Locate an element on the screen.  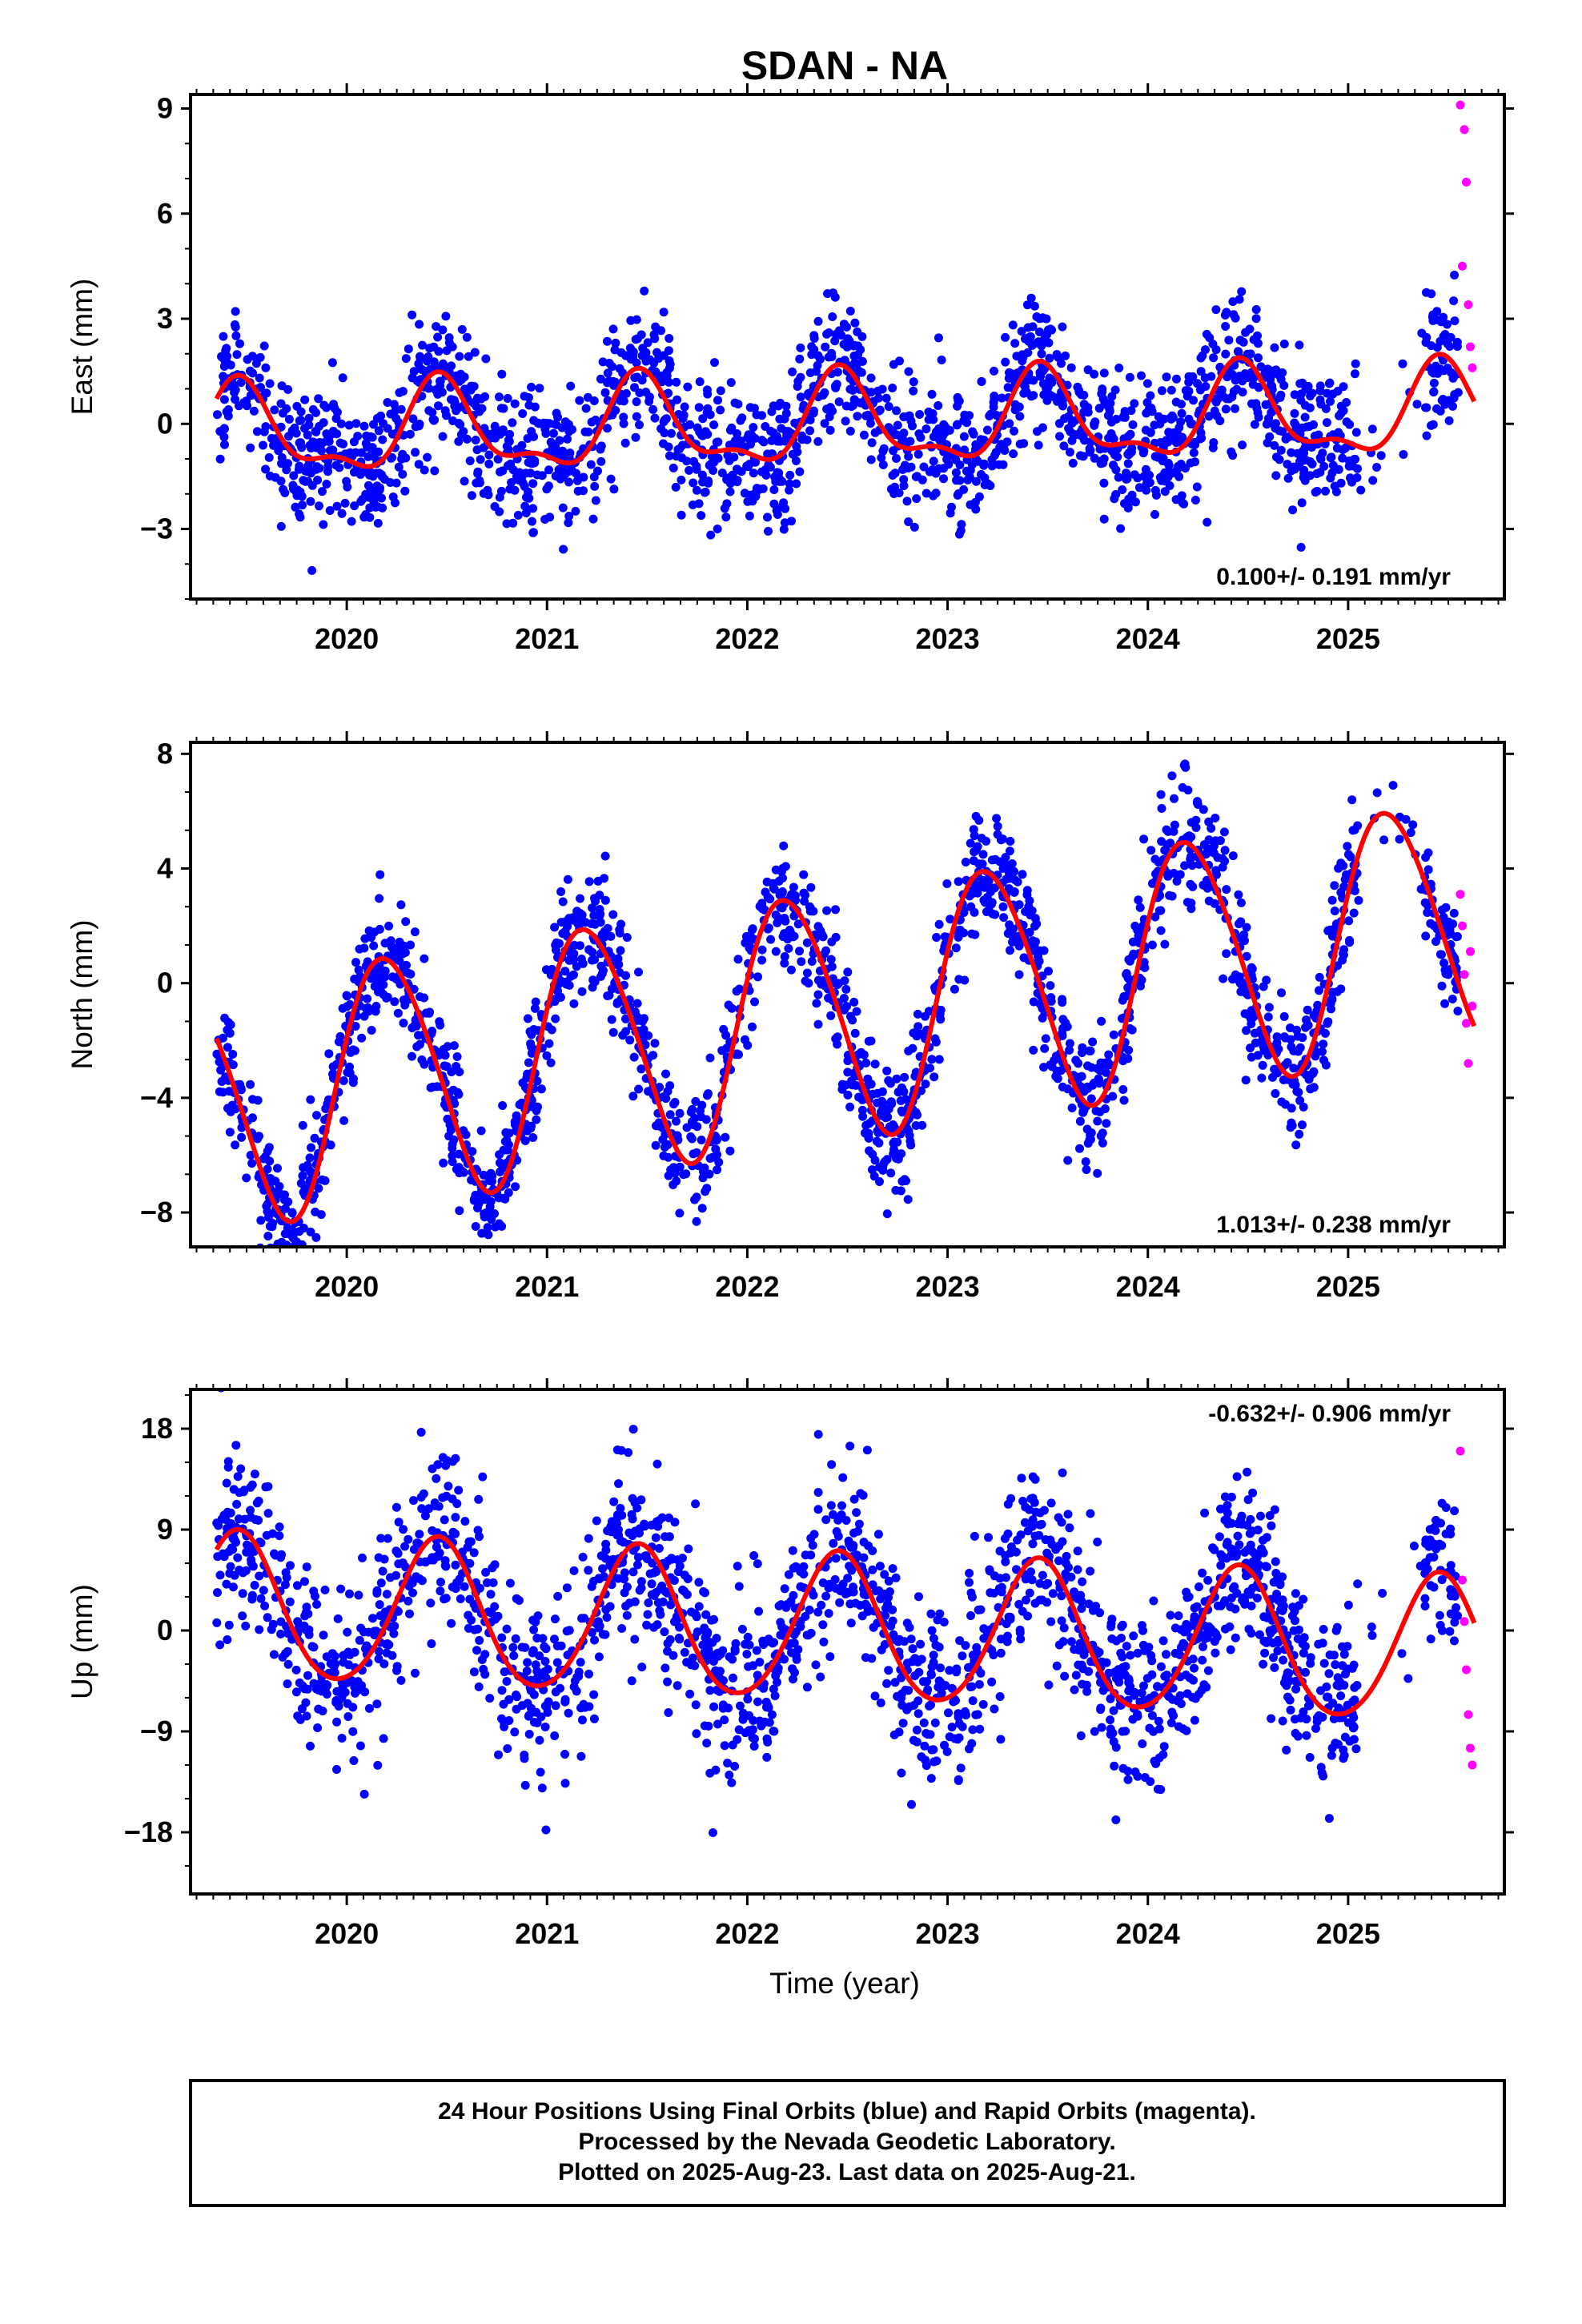
chart-title: SDAN - NA is located at coordinates (845, 65).